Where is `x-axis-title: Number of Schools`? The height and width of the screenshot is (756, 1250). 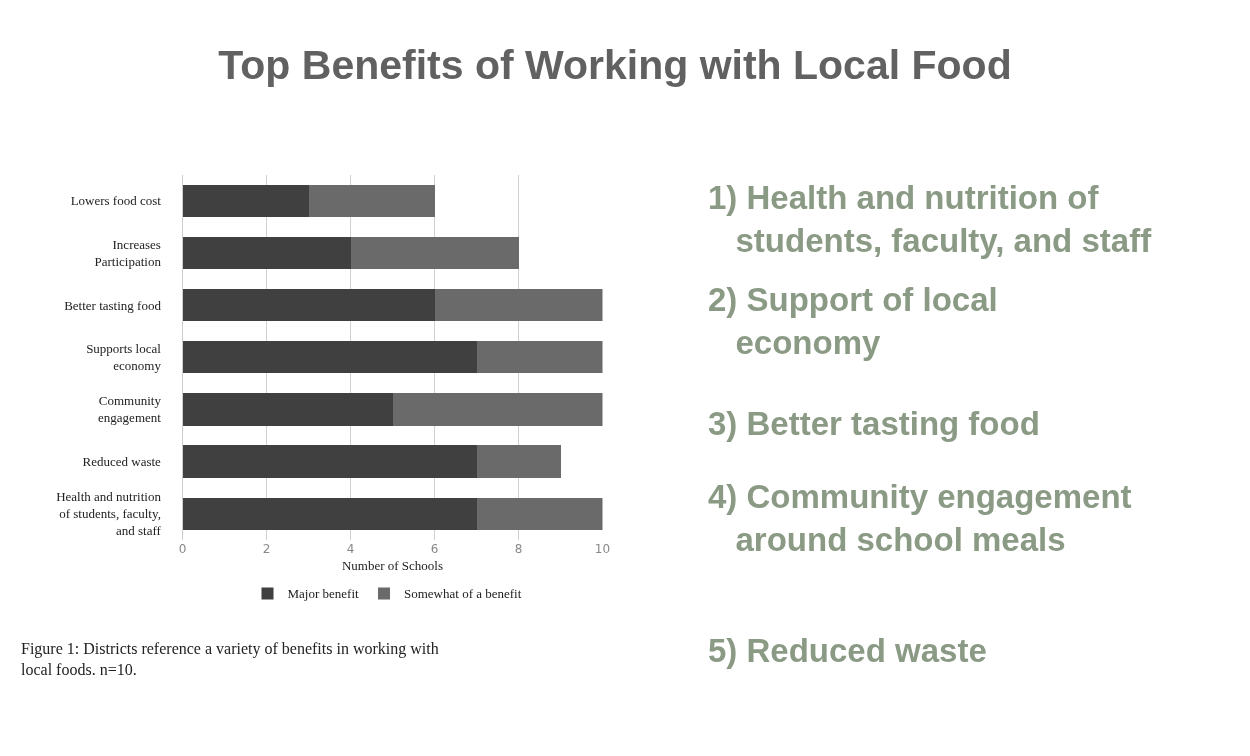 x-axis-title: Number of Schools is located at coordinates (392, 566).